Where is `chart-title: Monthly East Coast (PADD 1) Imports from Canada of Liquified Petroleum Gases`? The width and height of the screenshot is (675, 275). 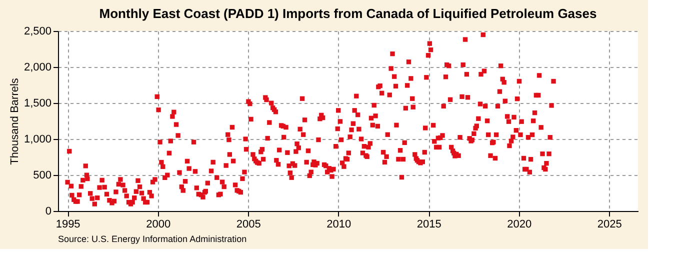 chart-title: Monthly East Coast (PADD 1) Imports from Canada of Liquified Petroleum Gases is located at coordinates (348, 13).